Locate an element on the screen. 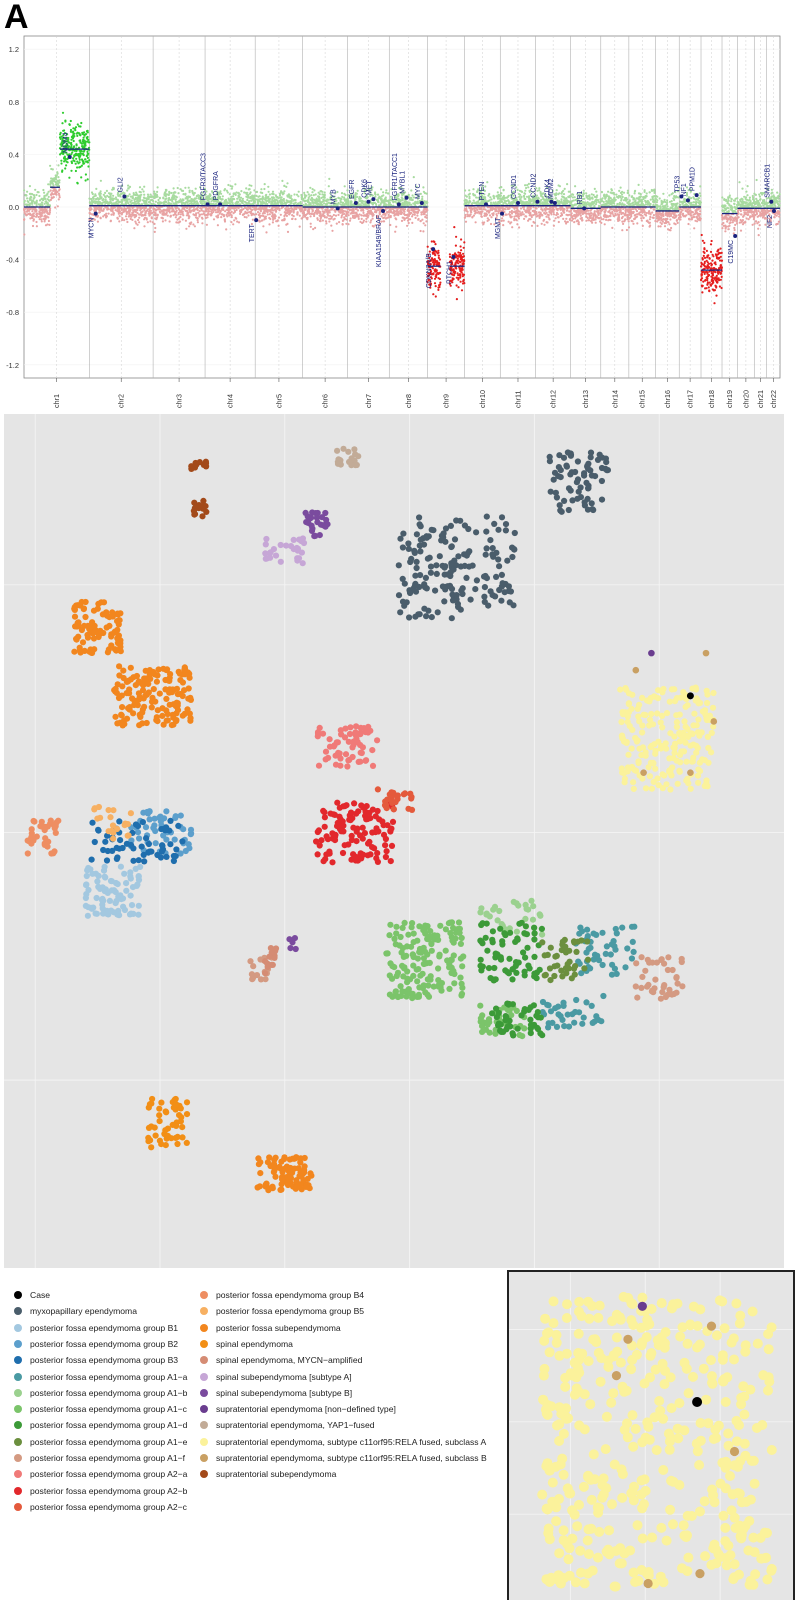 The width and height of the screenshot is (800, 1600). x-tick-label: chr2 is located at coordinates (121, 401).